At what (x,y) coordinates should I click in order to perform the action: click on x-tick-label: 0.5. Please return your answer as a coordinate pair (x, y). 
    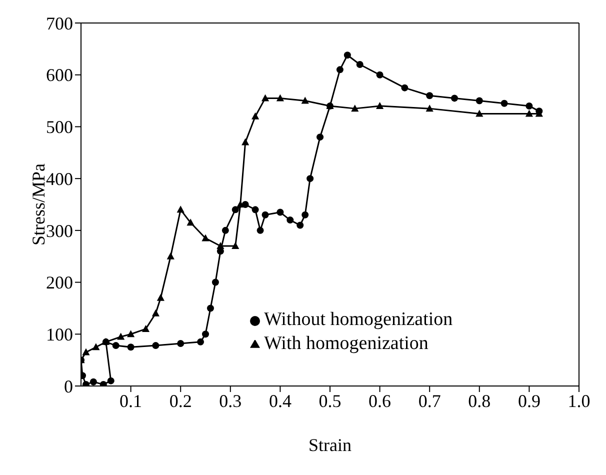
    Looking at the image, I should click on (330, 400).